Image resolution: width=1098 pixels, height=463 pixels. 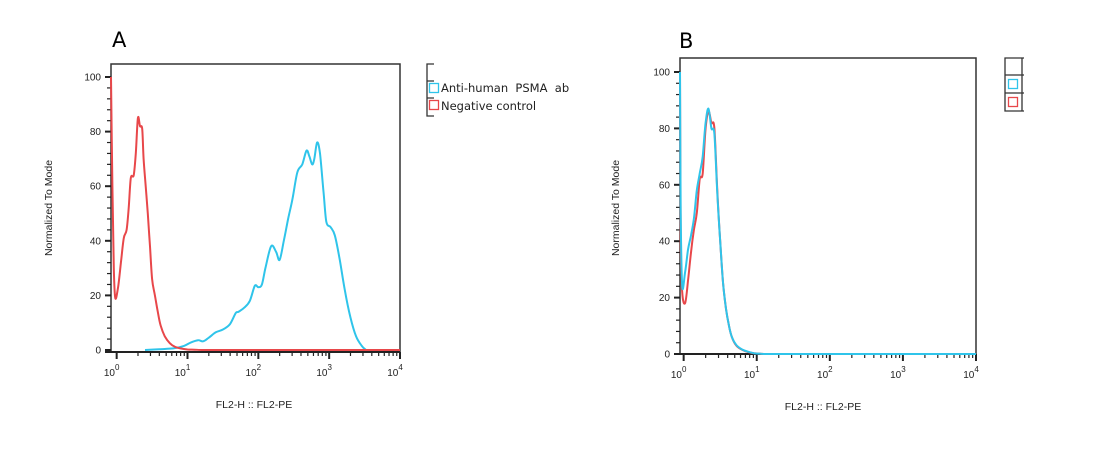 I want to click on panel-b-x-axis-label: FL2-H :: FL2-PE, so click(x=823, y=407).